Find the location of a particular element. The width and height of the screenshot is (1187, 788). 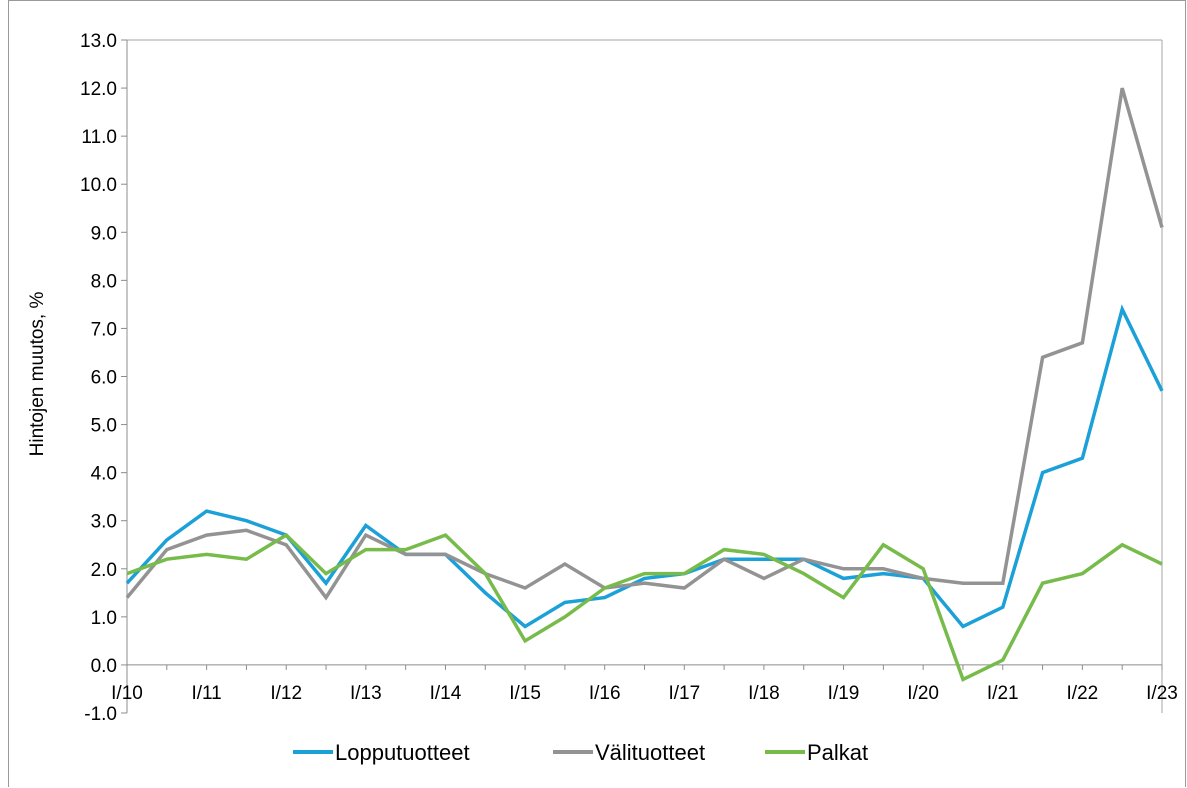

y-tick-label: -1.0 is located at coordinates (100, 714).